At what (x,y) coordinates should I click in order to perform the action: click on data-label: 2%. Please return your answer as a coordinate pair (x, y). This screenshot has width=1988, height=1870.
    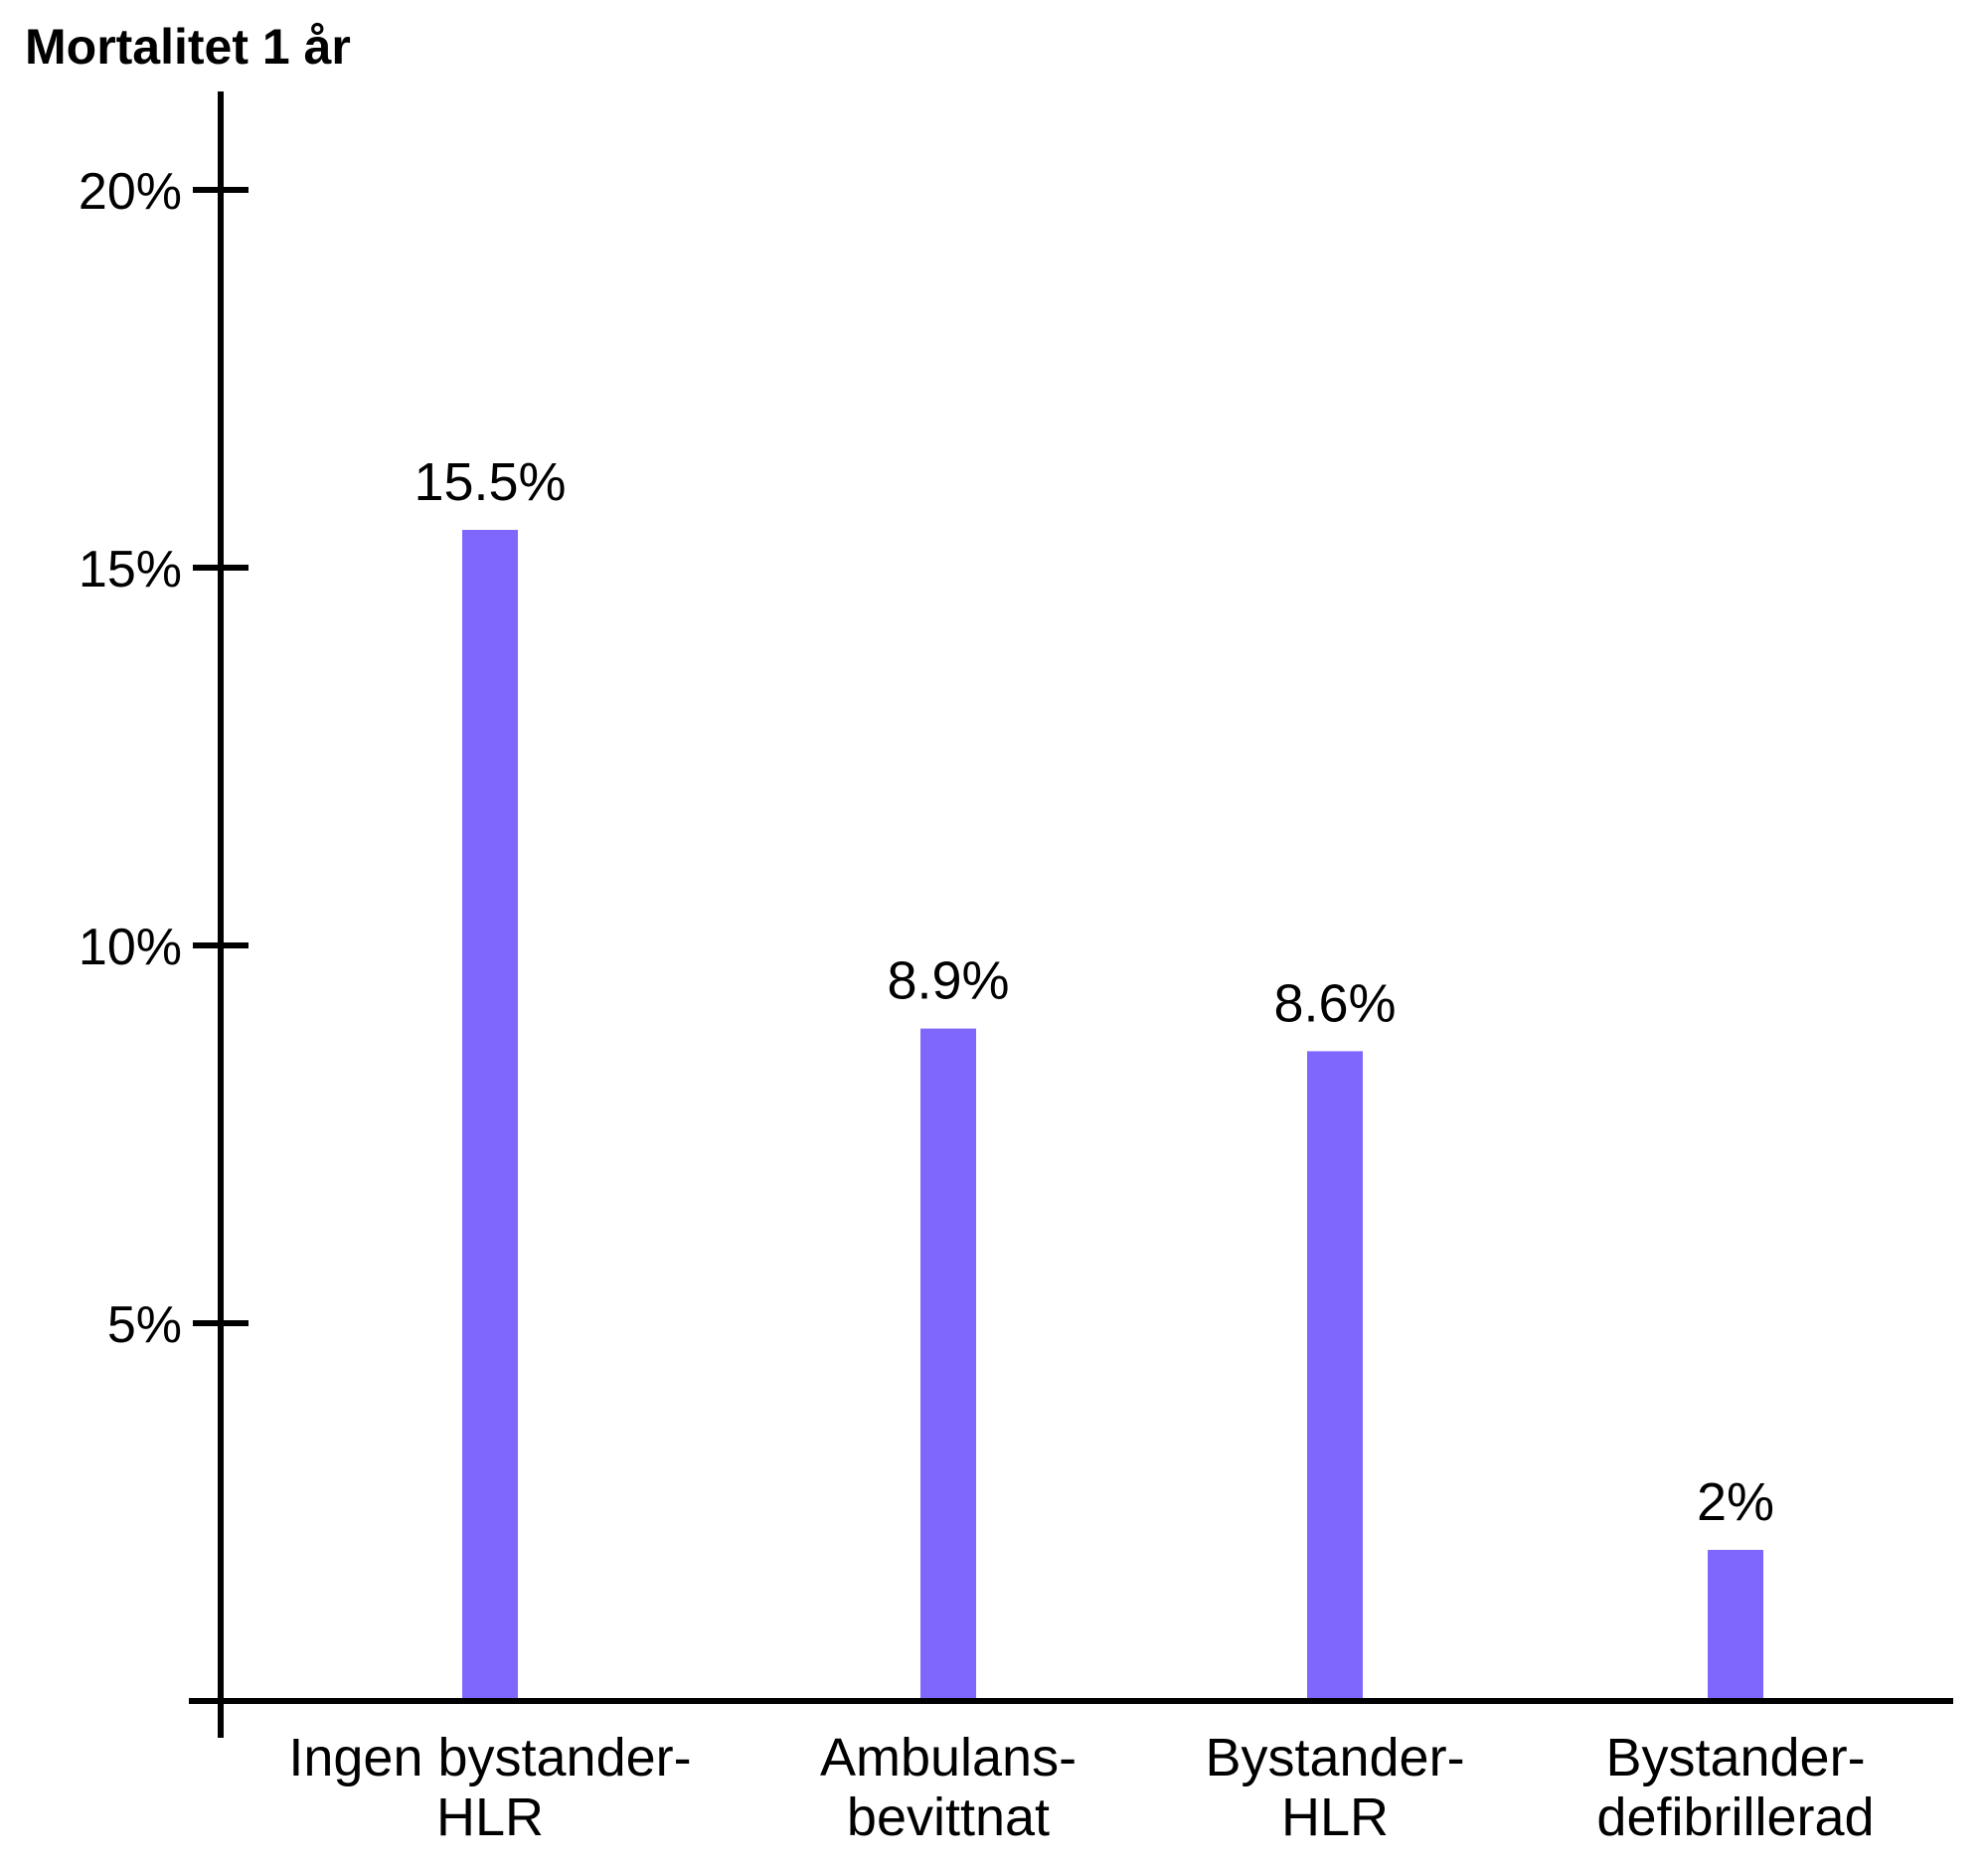
    Looking at the image, I should click on (1735, 1502).